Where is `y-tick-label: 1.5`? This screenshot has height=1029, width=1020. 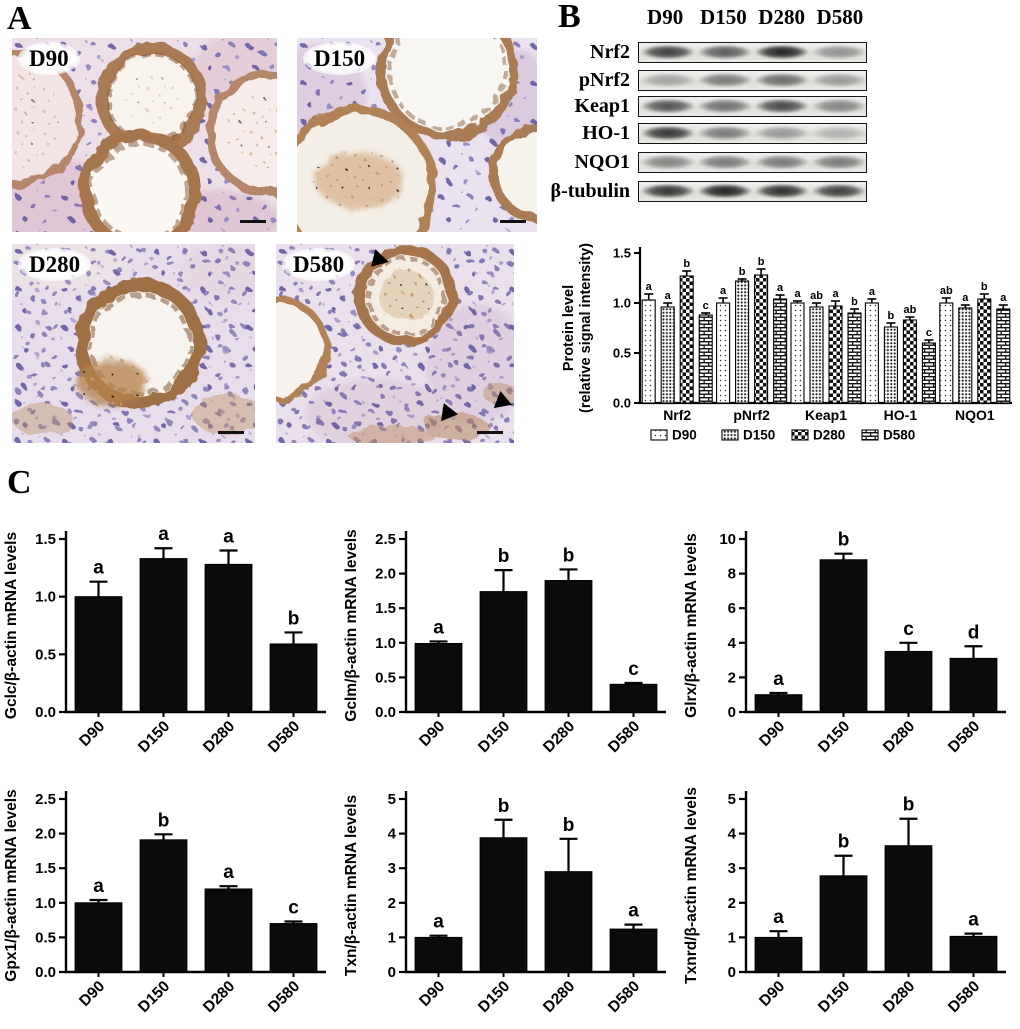
y-tick-label: 1.5 is located at coordinates (622, 253).